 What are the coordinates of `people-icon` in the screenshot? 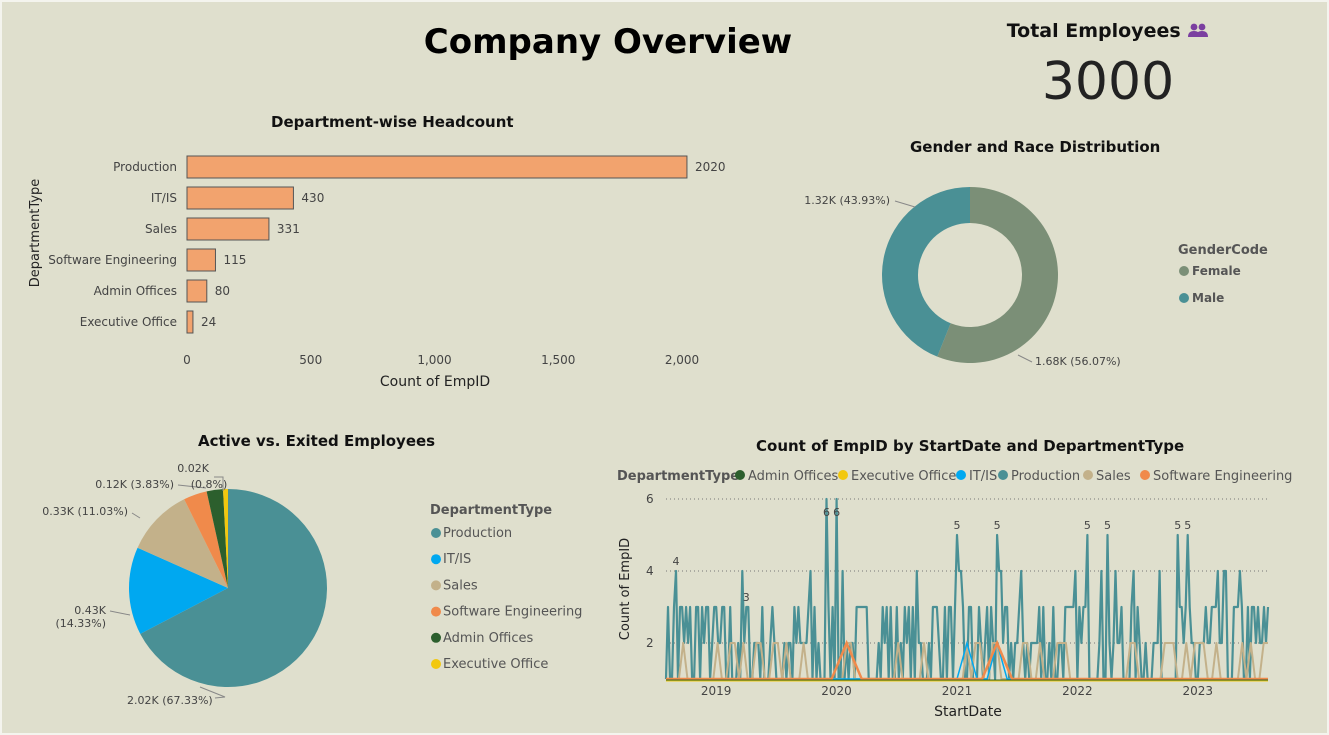 It's located at (1198, 30).